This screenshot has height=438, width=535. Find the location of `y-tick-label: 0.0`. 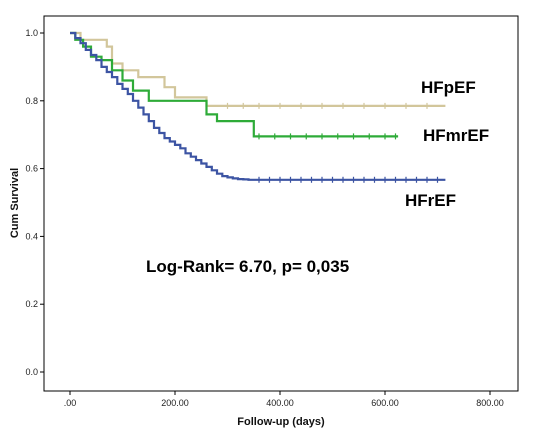

y-tick-label: 0.0 is located at coordinates (31, 372).